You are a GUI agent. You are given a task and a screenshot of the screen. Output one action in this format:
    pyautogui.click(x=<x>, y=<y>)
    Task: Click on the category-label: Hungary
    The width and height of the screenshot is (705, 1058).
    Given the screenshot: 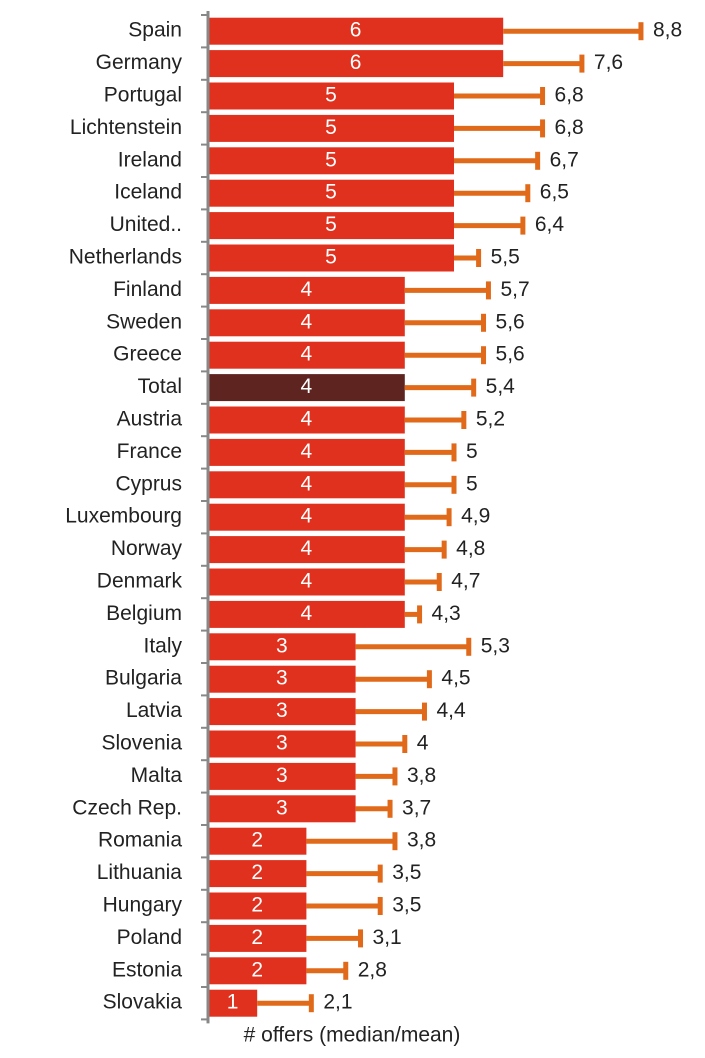 What is the action you would take?
    pyautogui.click(x=143, y=905)
    